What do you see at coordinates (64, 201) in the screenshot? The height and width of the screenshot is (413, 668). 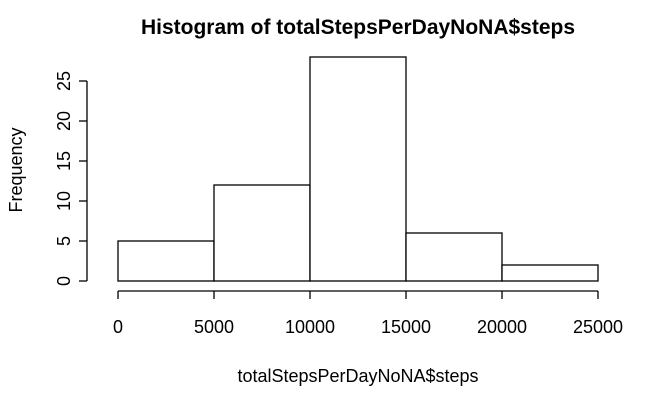 I see `y-tick-label-2: 10` at bounding box center [64, 201].